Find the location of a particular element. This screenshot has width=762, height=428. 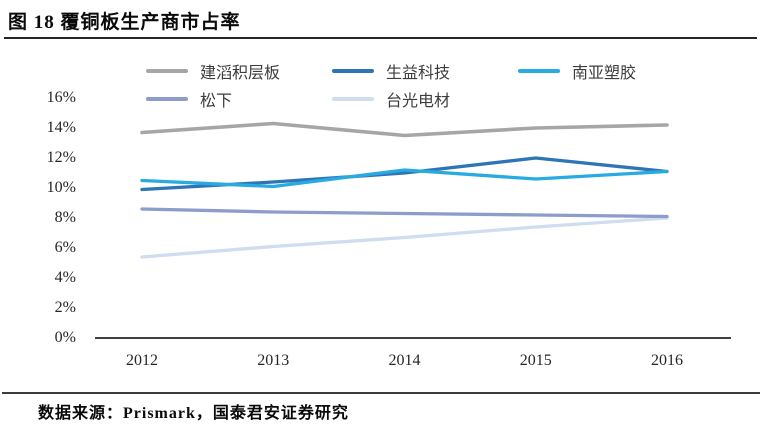

source-note: 数据来源：Prismark，国泰君安证券研究 is located at coordinates (193, 413).